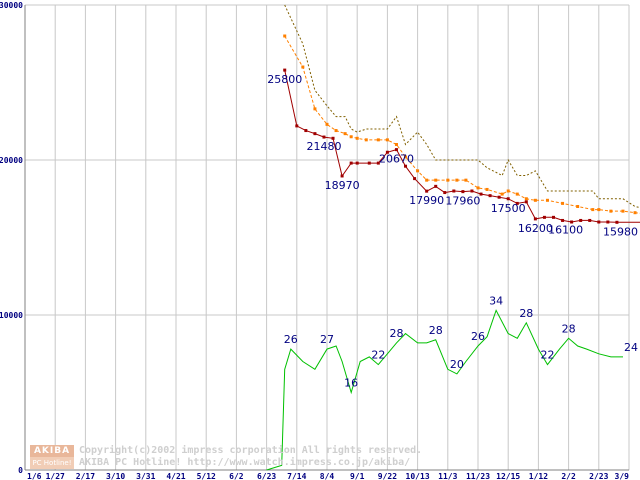 The image size is (640, 480). What do you see at coordinates (11, 315) in the screenshot?
I see `y-tick-label: 10000` at bounding box center [11, 315].